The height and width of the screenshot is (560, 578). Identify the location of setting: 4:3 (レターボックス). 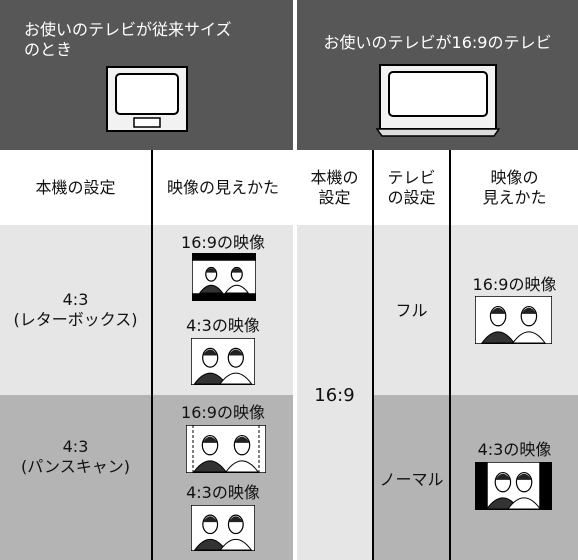
(75, 309).